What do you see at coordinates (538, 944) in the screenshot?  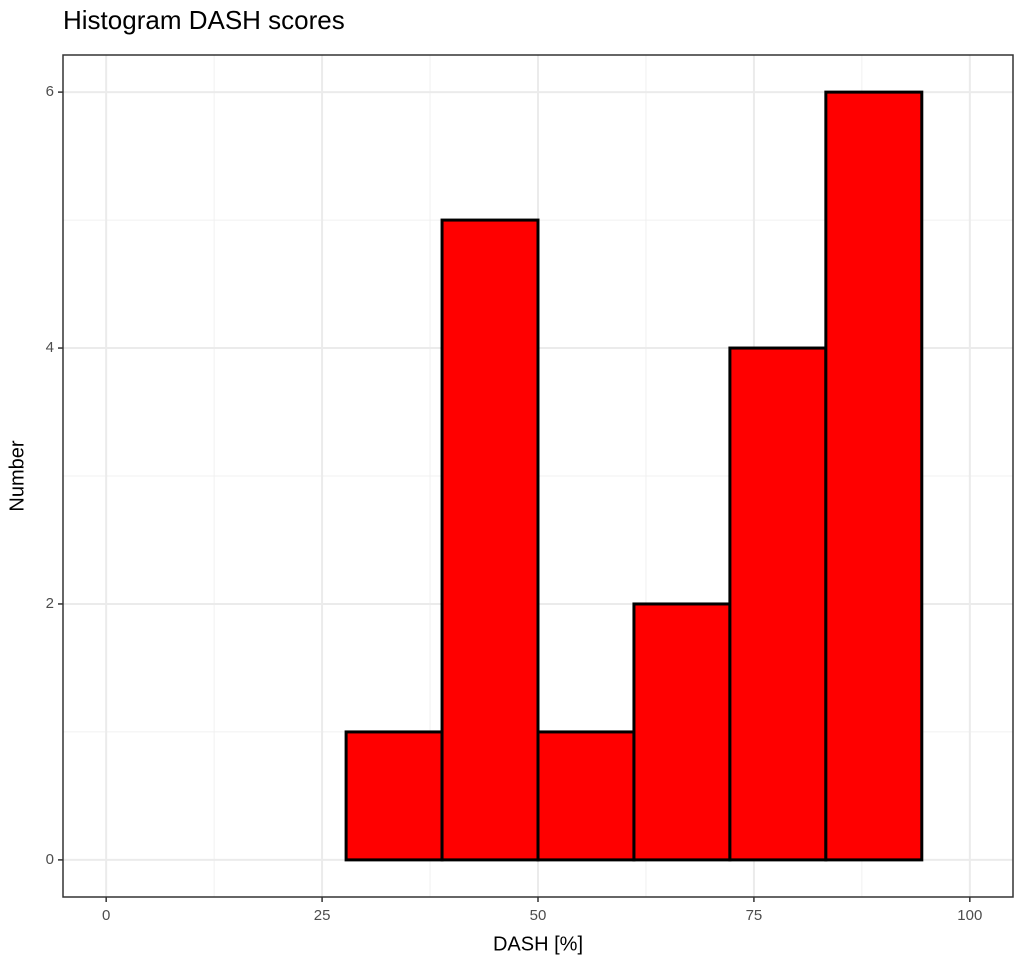 I see `x-axis-label: DASH [%]` at bounding box center [538, 944].